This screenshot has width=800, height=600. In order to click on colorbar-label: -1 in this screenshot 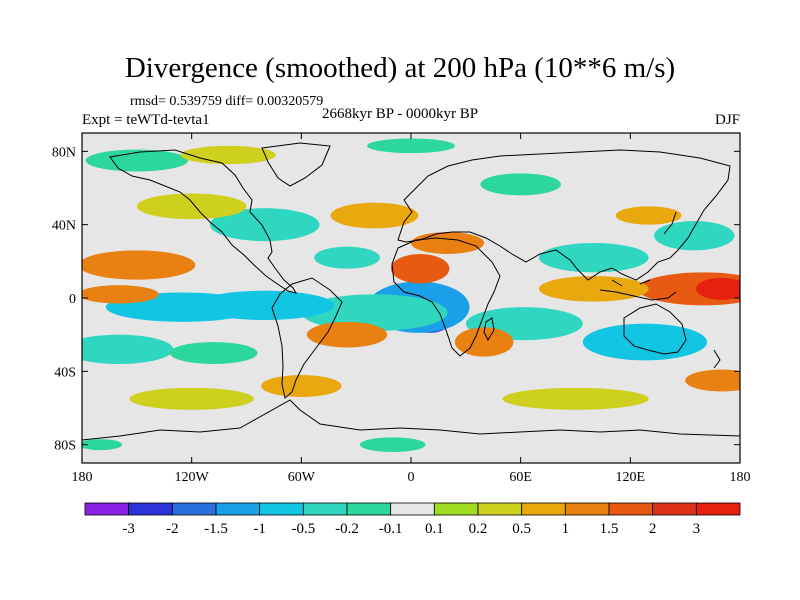, I will do `click(259, 529)`.